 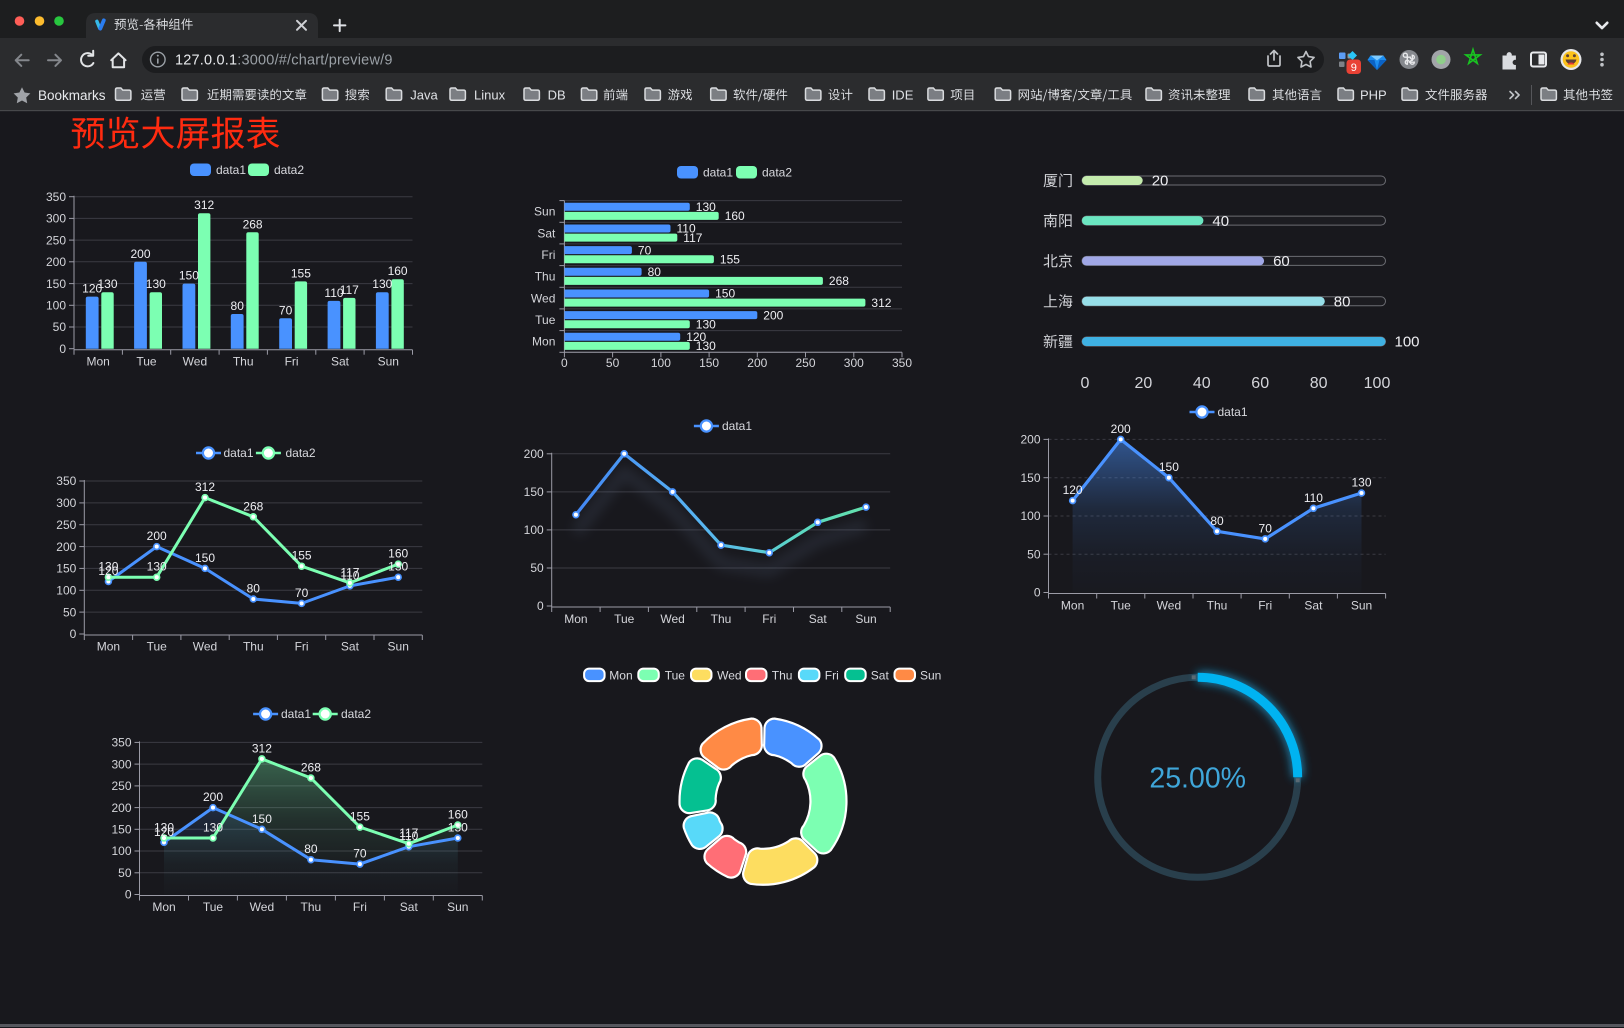 I want to click on svg-text: 20, so click(x=1160, y=181).